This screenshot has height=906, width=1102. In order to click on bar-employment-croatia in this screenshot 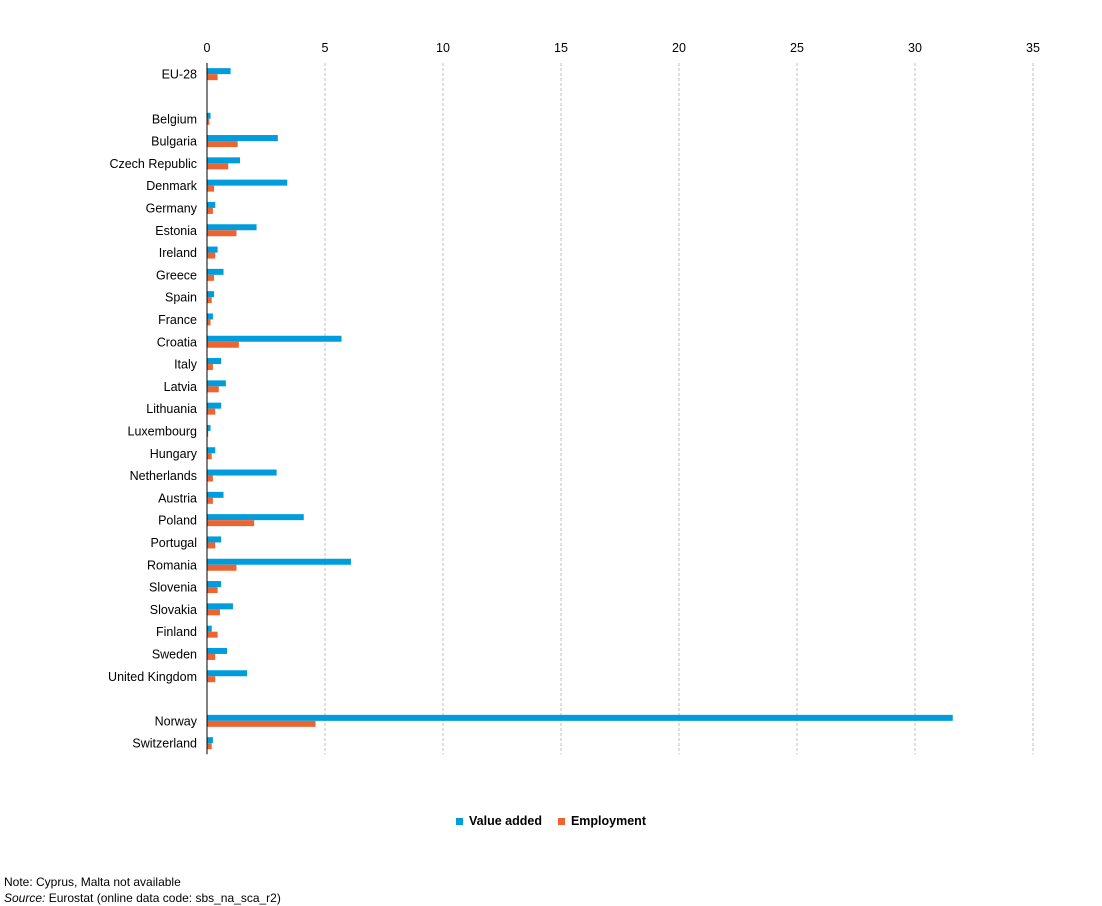, I will do `click(223, 344)`.